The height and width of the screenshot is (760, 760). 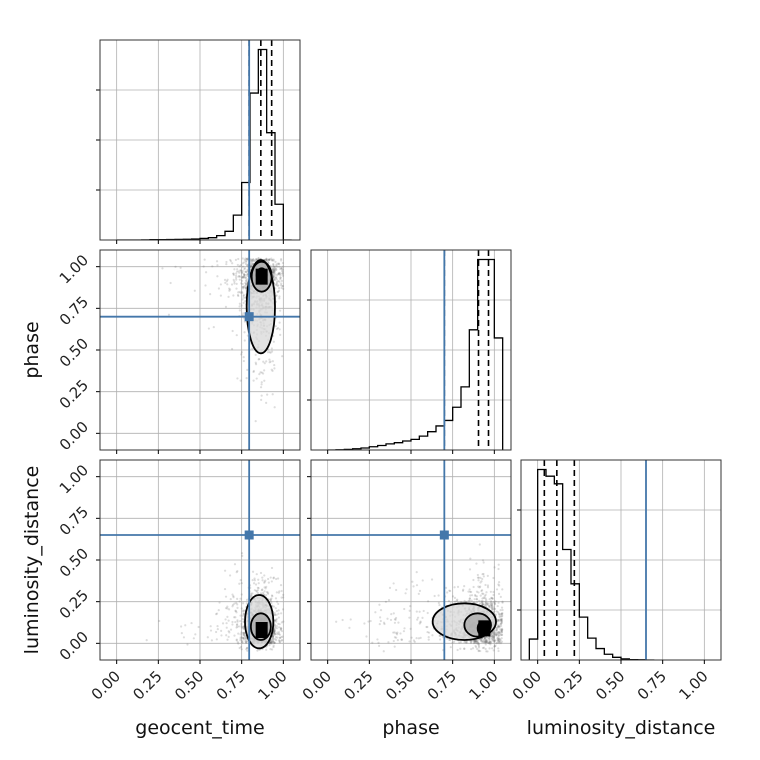 I want to click on y-tick-label: 0.75, so click(x=74, y=521).